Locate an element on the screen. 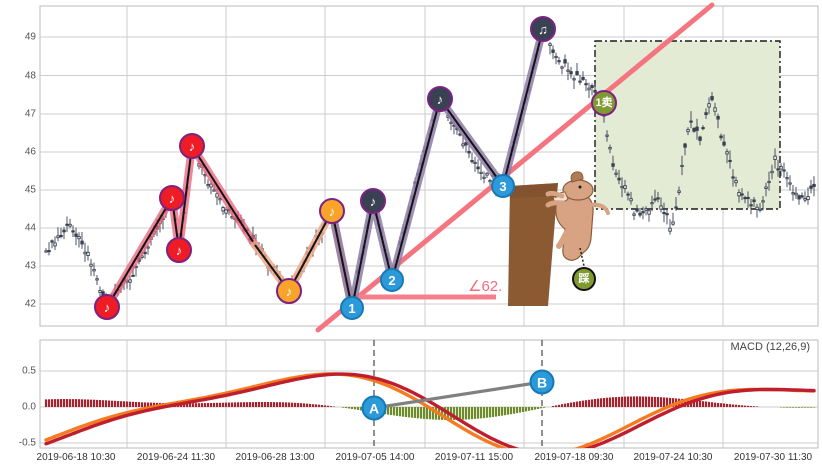 The image size is (822, 471). x-tick-label: 2019-07-24 10:30 is located at coordinates (673, 457).